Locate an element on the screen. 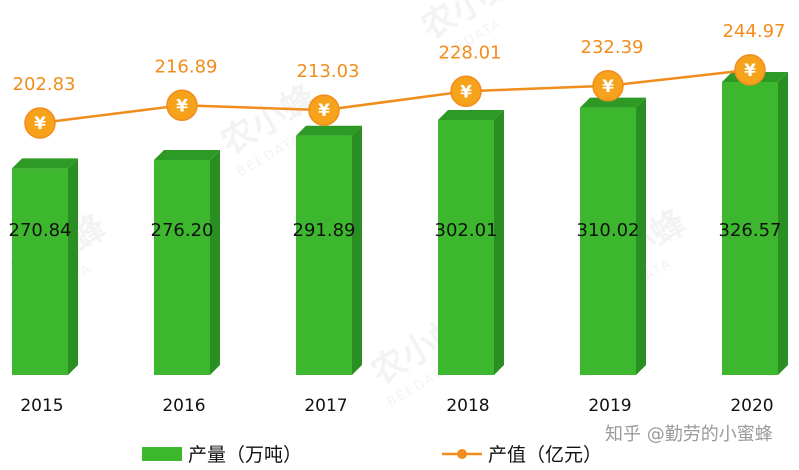 The height and width of the screenshot is (470, 799). source-credit: 知乎 @勤劳的小蜜蜂 is located at coordinates (689, 434).